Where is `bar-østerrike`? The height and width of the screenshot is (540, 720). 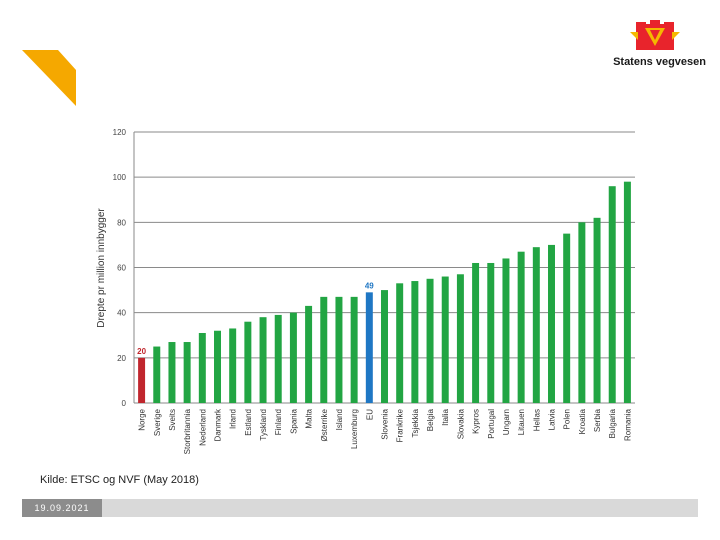 bar-østerrike is located at coordinates (324, 349).